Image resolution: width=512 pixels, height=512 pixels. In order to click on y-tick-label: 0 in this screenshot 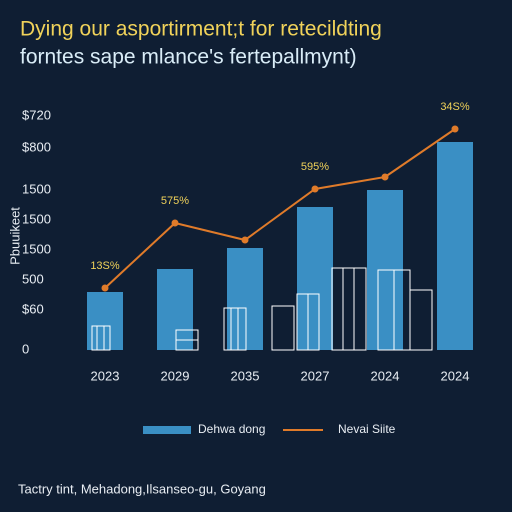, I will do `click(25, 348)`.